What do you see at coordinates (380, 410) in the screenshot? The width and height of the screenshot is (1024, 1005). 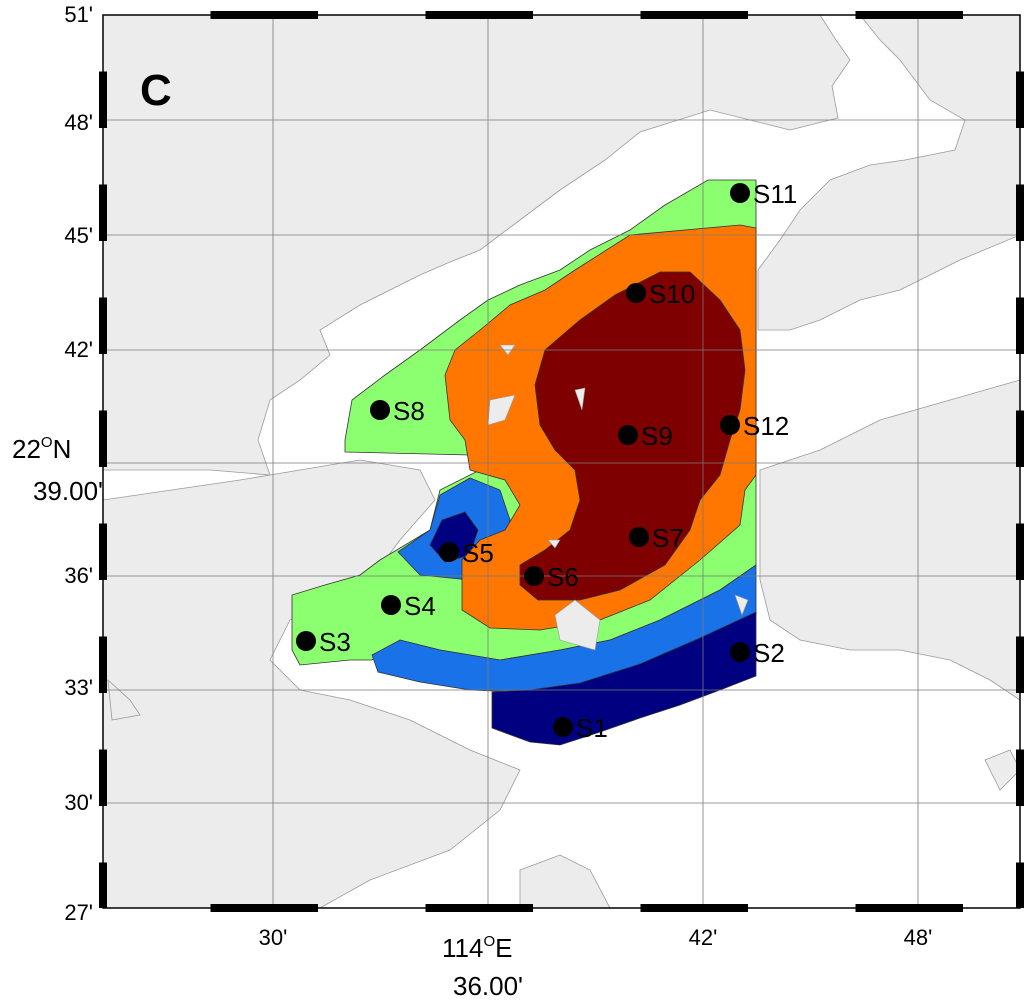 I see `station-marker-s8` at bounding box center [380, 410].